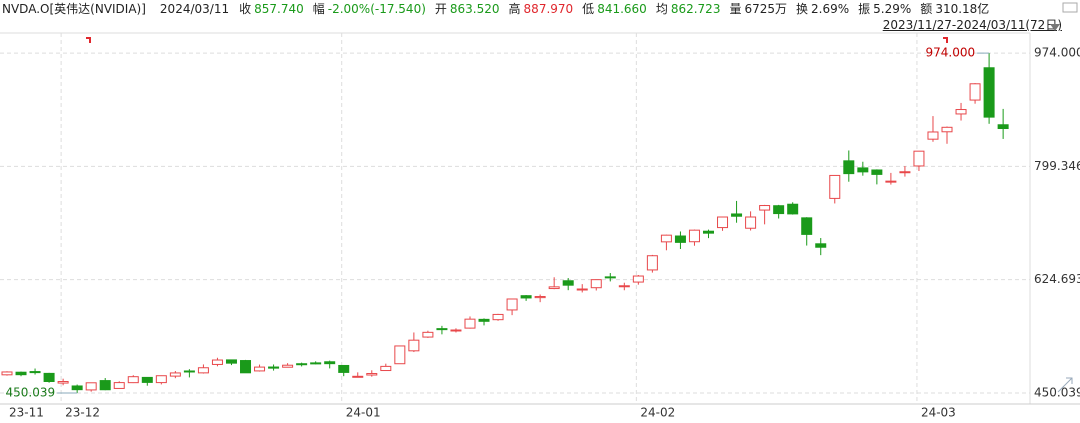 This screenshot has width=1080, height=423. I want to click on field-label: 振, so click(864, 9).